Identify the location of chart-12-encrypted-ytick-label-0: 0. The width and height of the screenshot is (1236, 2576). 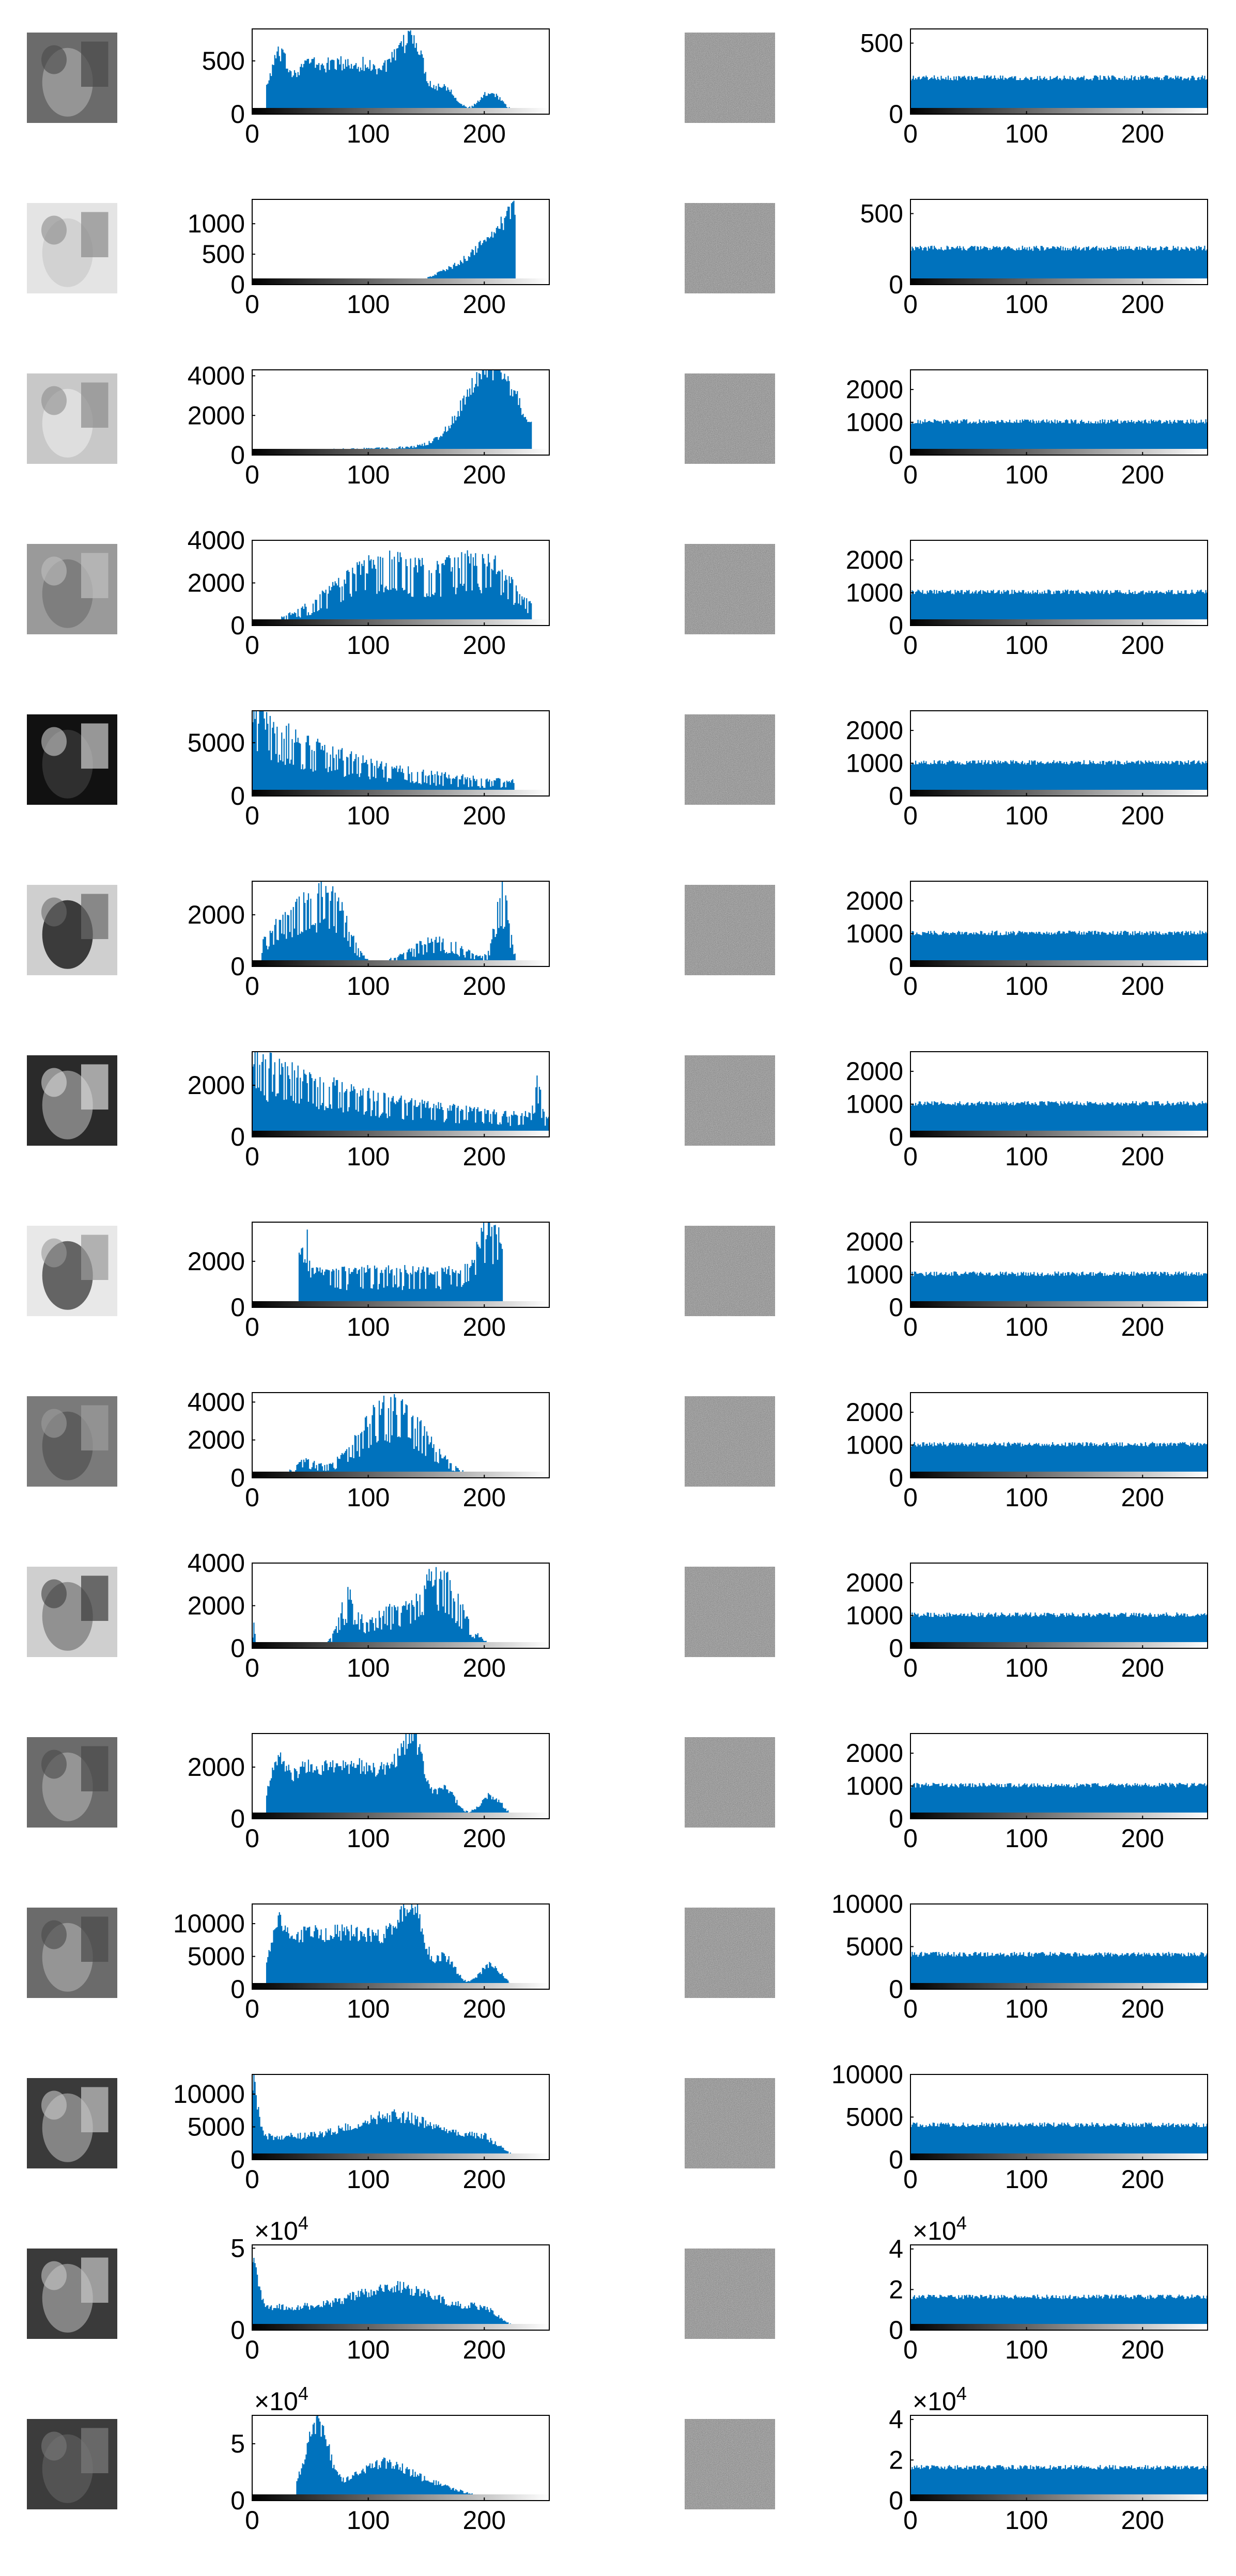
(896, 1989).